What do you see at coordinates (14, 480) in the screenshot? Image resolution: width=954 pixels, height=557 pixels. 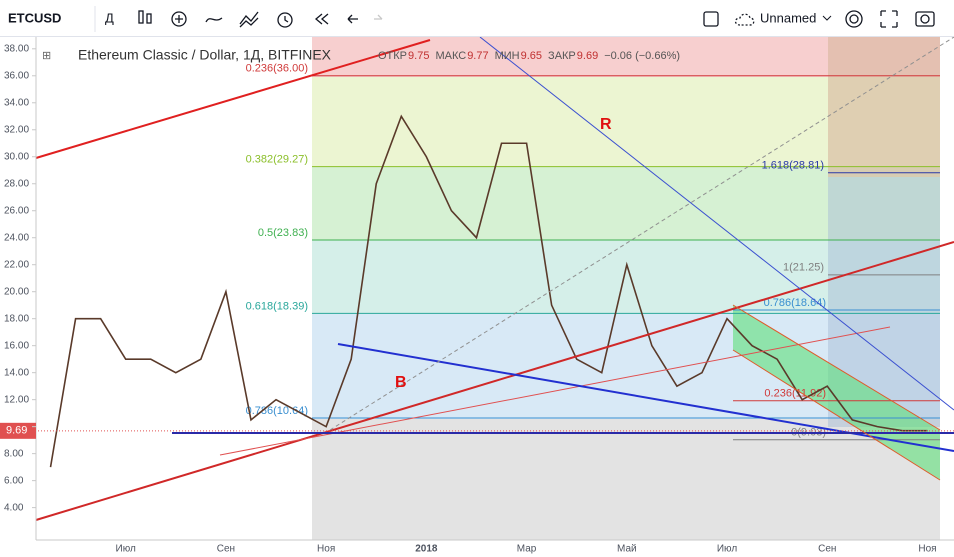 I see `y-tick-label: 6.00` at bounding box center [14, 480].